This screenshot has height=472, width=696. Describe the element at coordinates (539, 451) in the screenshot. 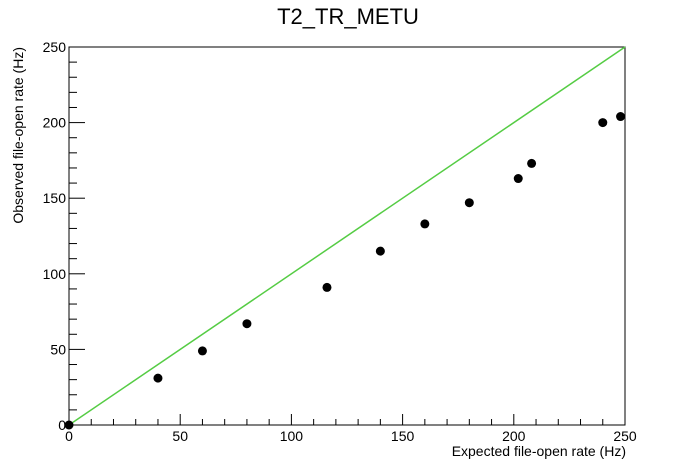

I see `x-axis-label: Expected file-open rate (Hz)` at that location.